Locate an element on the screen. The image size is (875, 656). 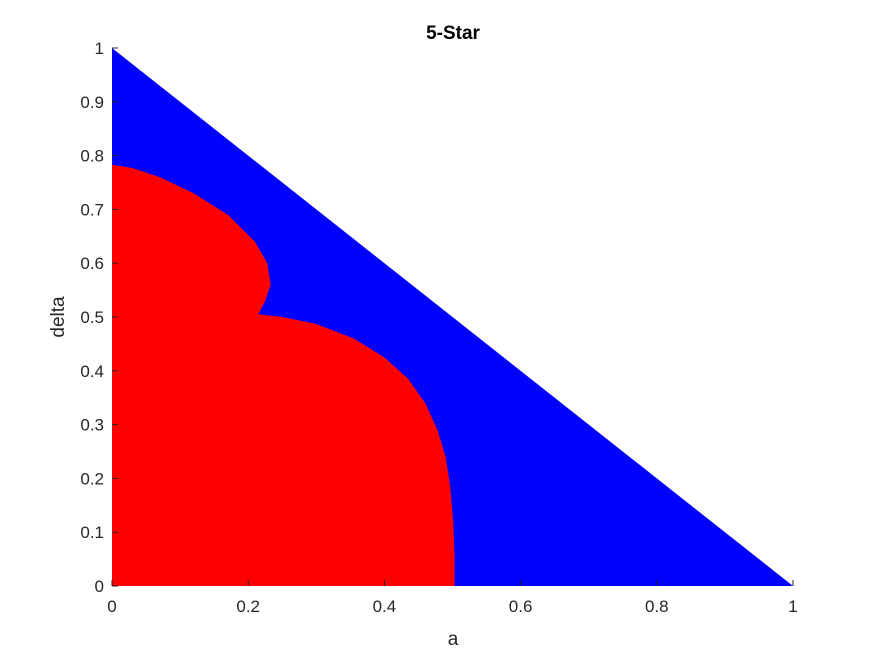
y-tick-label: 0.3 is located at coordinates (92, 425).